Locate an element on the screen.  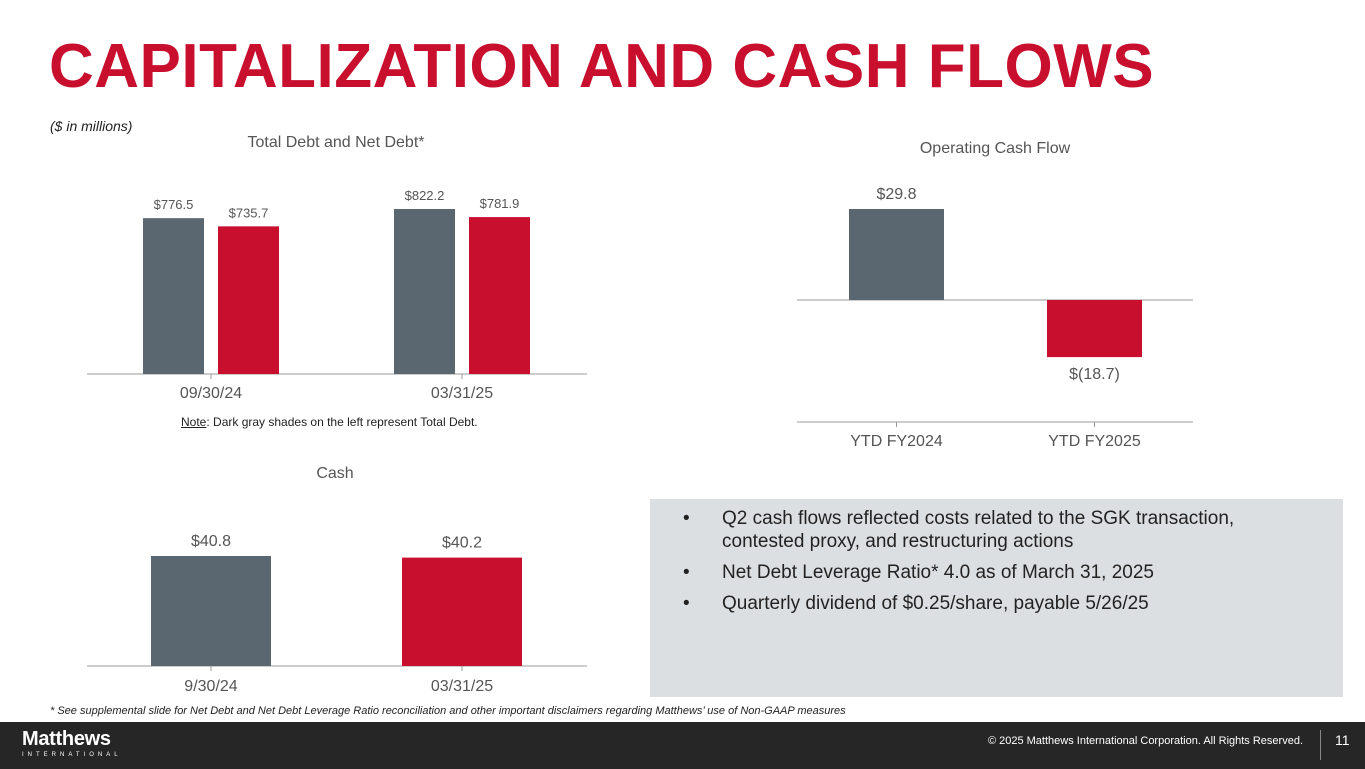
note-label: Note is located at coordinates (194, 422).